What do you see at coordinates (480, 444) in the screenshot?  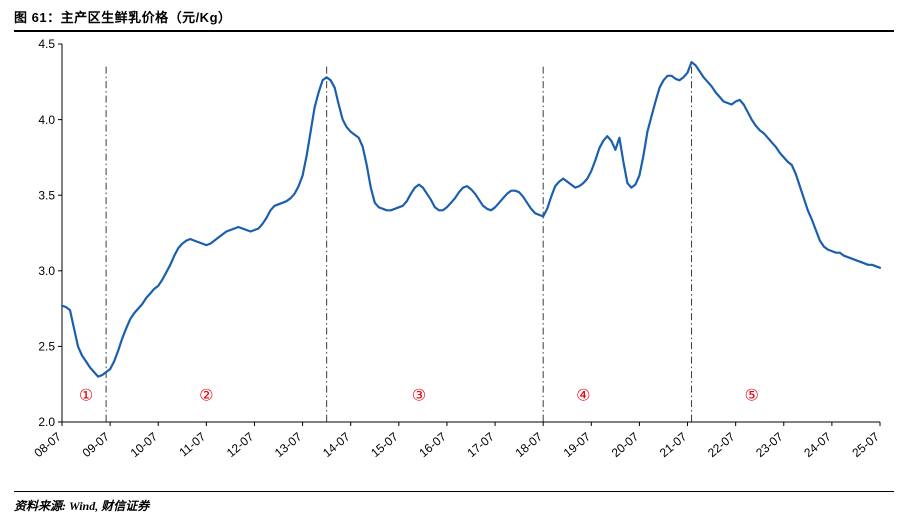 I see `x-tick-label: 17-07` at bounding box center [480, 444].